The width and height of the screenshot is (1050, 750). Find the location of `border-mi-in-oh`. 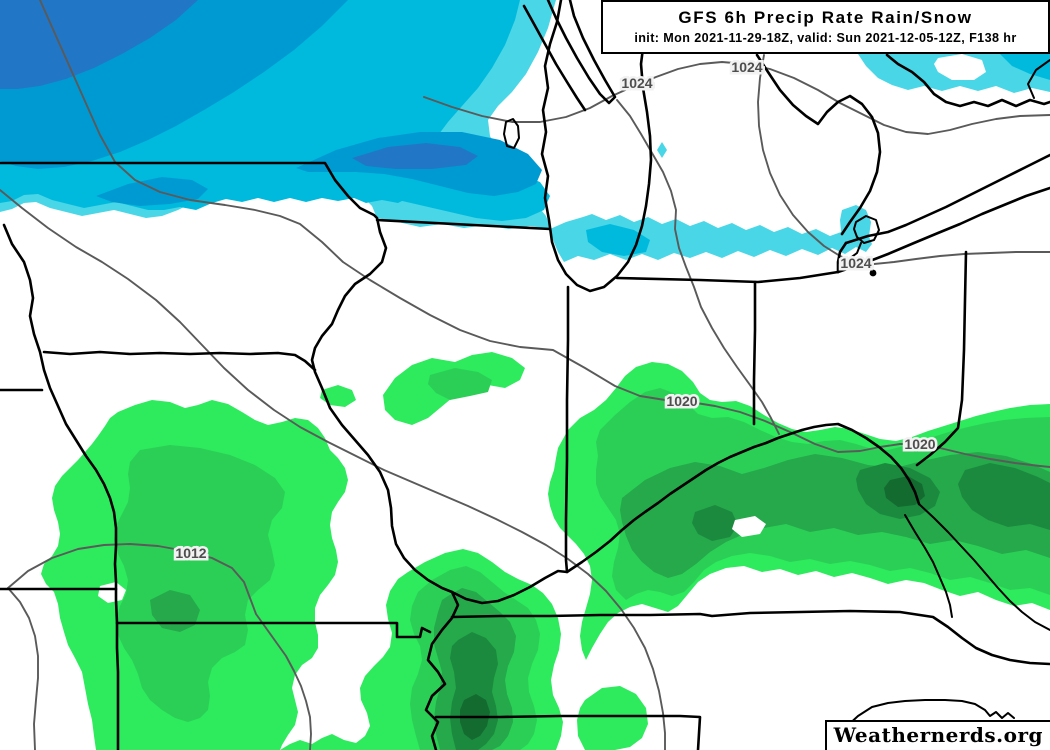

border-mi-in-oh is located at coordinates (727, 277).